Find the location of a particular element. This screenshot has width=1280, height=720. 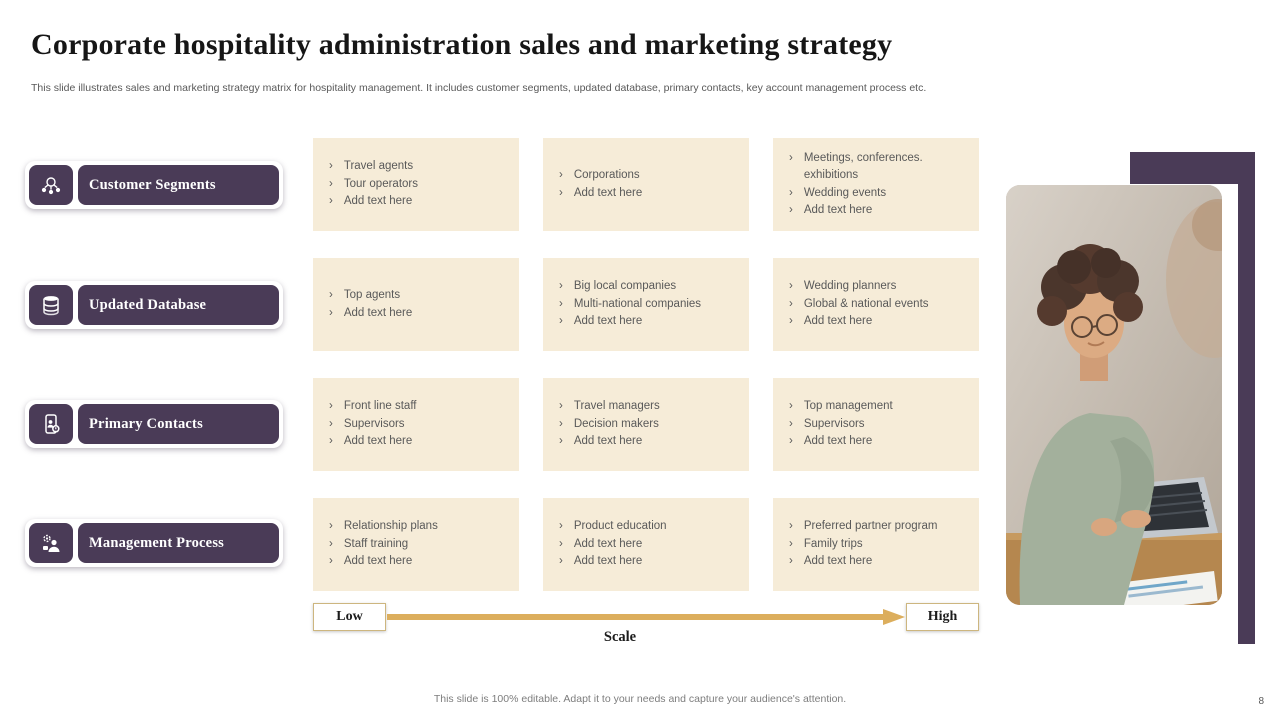

row-label-text: Management Process is located at coordinates (178, 543).